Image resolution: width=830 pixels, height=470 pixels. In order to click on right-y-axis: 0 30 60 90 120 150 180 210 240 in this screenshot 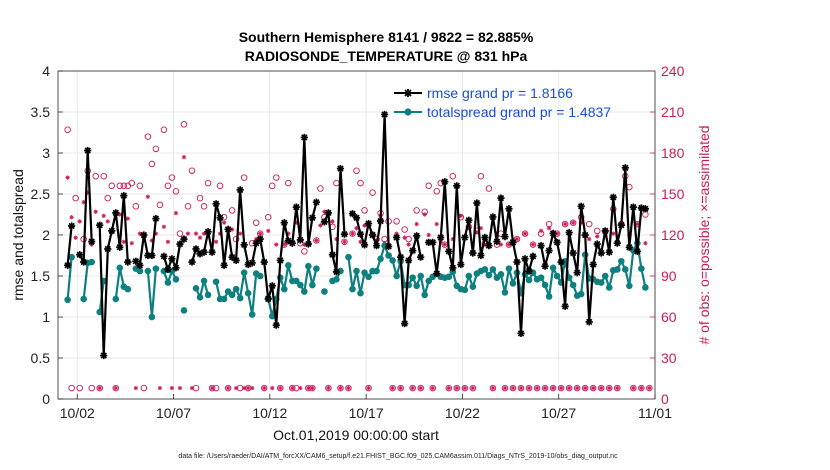, I will do `click(667, 235)`.